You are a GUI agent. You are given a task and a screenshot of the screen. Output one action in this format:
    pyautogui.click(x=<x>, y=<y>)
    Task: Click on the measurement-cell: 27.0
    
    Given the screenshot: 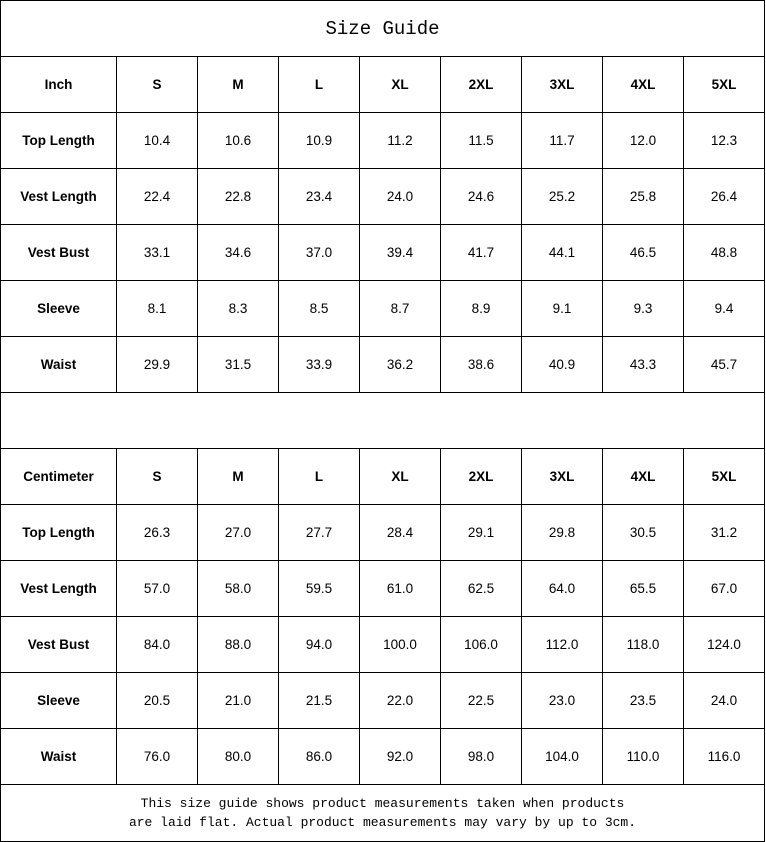 What is the action you would take?
    pyautogui.click(x=238, y=532)
    